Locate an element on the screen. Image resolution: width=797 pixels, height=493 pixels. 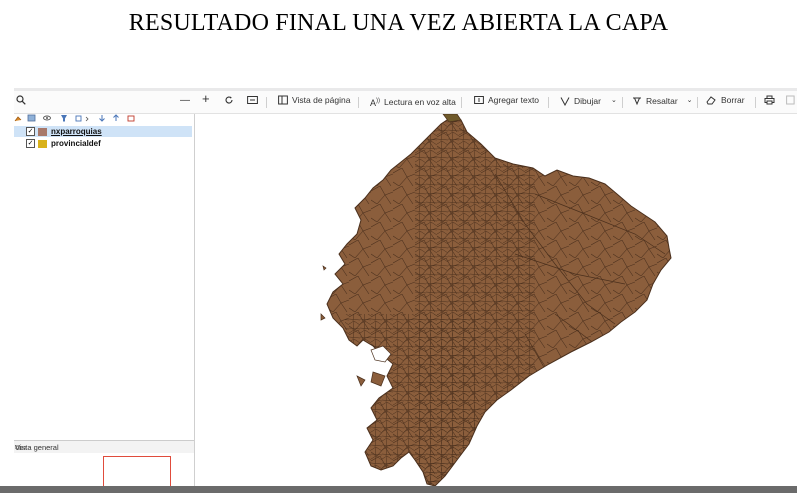
rotate-icon is located at coordinates (229, 100).